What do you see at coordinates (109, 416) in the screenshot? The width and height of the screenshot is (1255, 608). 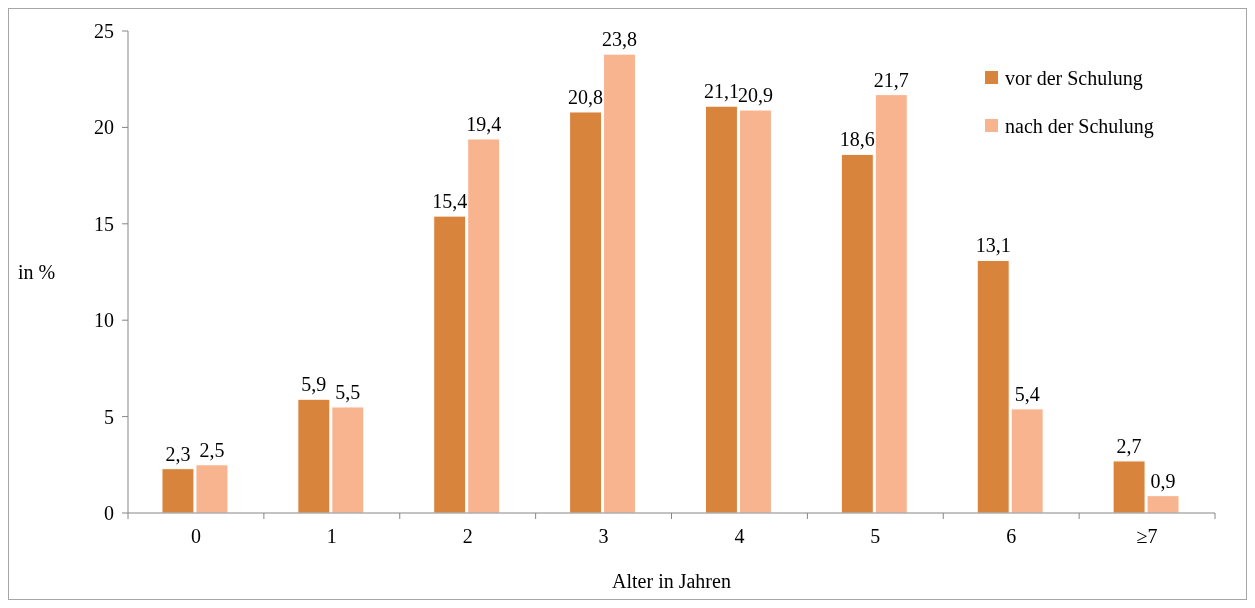 I see `y-tick-label: 5` at bounding box center [109, 416].